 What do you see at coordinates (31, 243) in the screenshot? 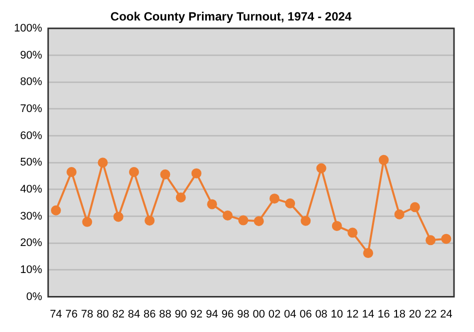
I see `y-tick-label: 20%` at bounding box center [31, 243].